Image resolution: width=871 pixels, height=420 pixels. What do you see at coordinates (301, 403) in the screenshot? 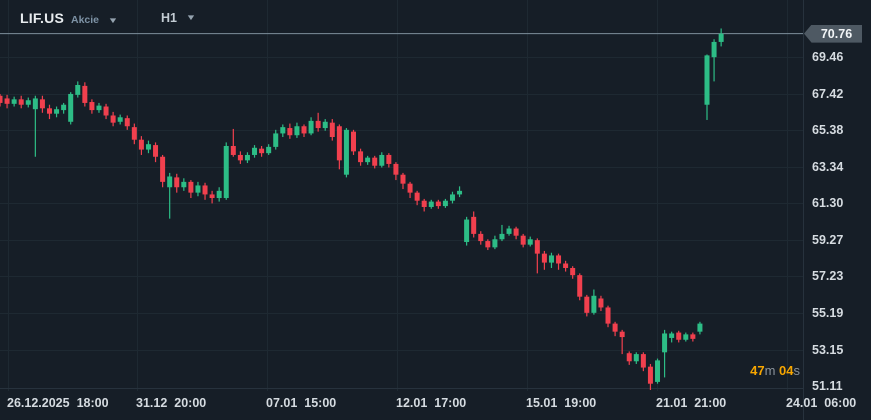
I see `time-axis-label: 07.01 15:00` at bounding box center [301, 403].